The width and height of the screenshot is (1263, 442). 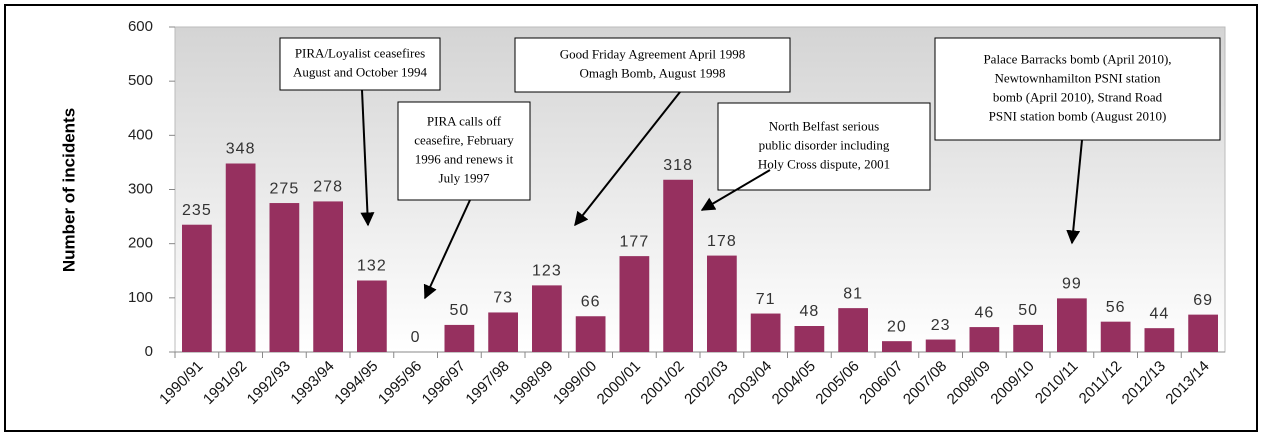 What do you see at coordinates (1072, 284) in the screenshot?
I see `value-label: 99` at bounding box center [1072, 284].